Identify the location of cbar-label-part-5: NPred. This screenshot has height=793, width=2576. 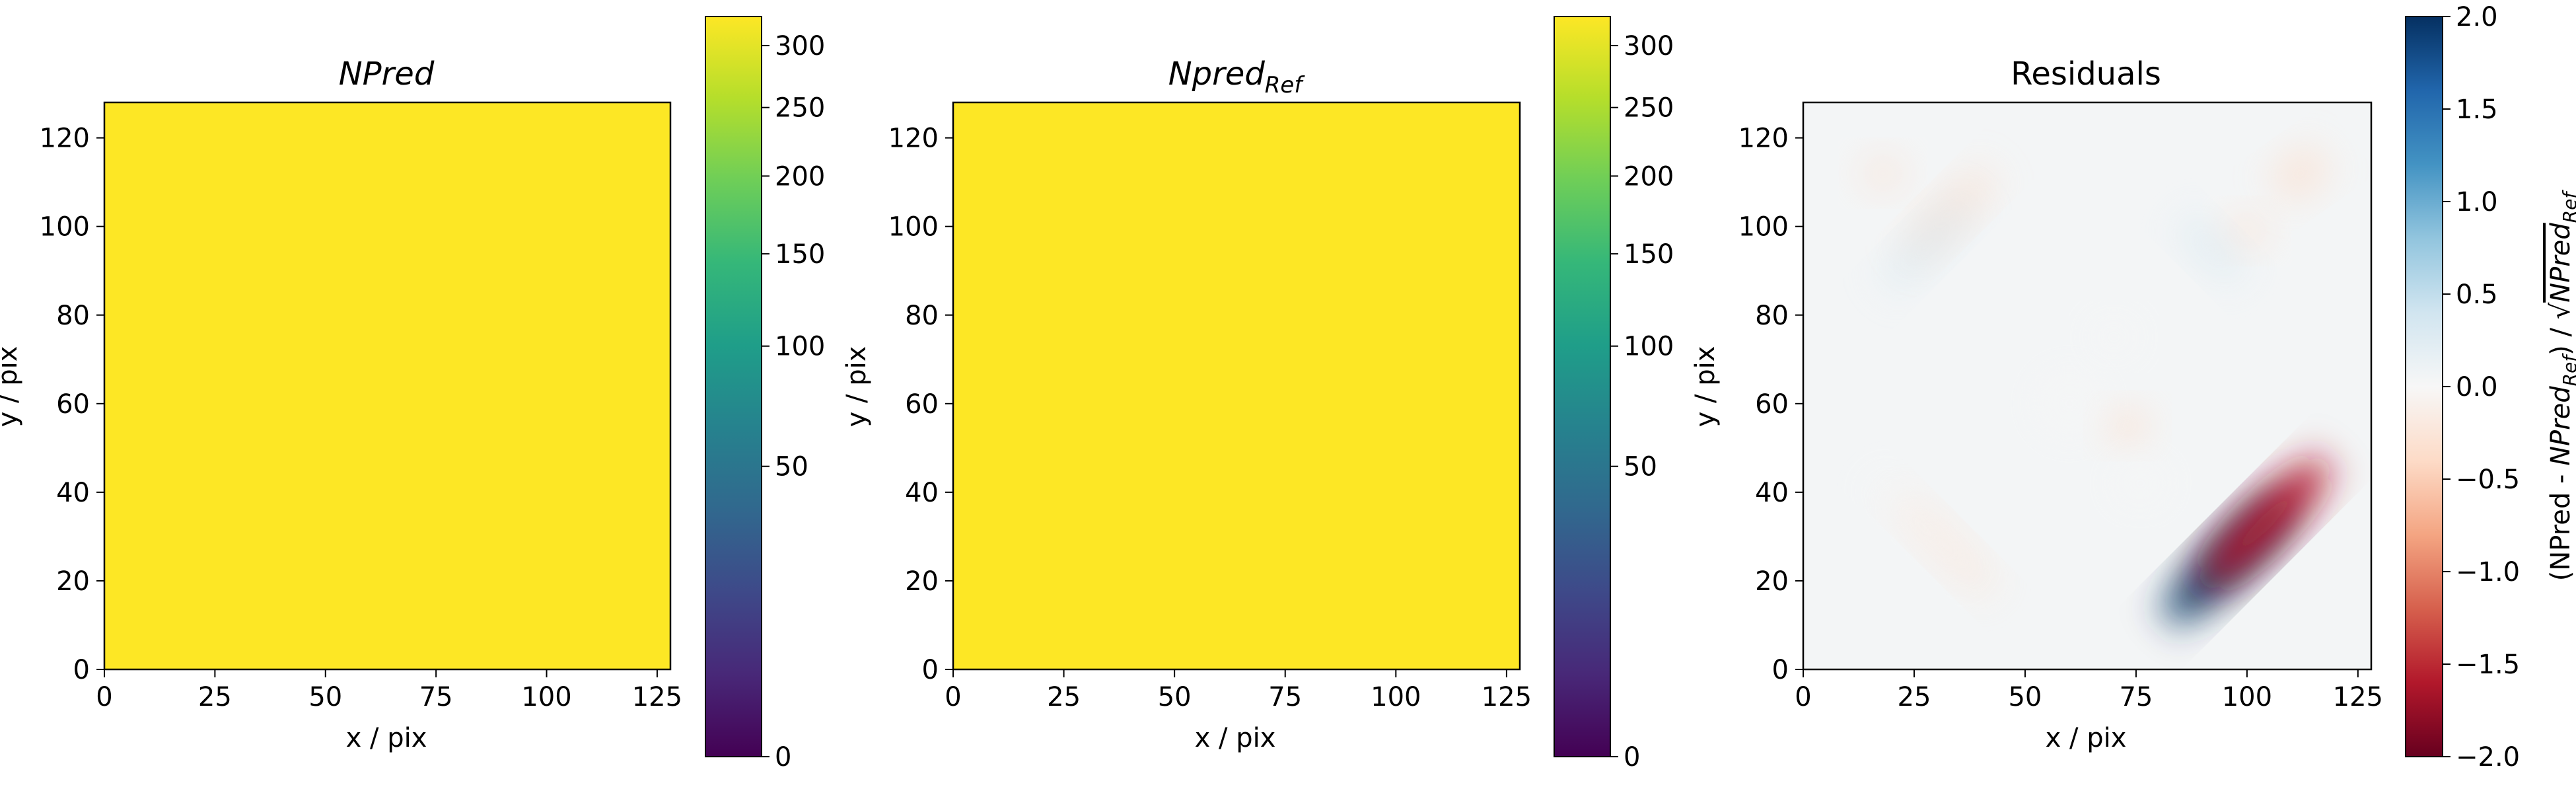
(2561, 263).